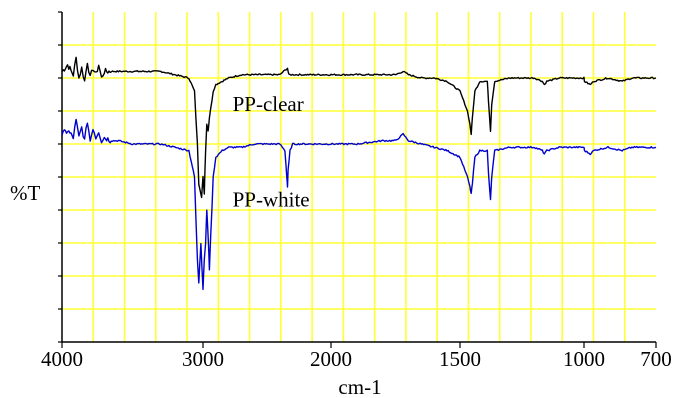 Image resolution: width=687 pixels, height=398 pixels. What do you see at coordinates (460, 359) in the screenshot?
I see `x-tick-label: 1500` at bounding box center [460, 359].